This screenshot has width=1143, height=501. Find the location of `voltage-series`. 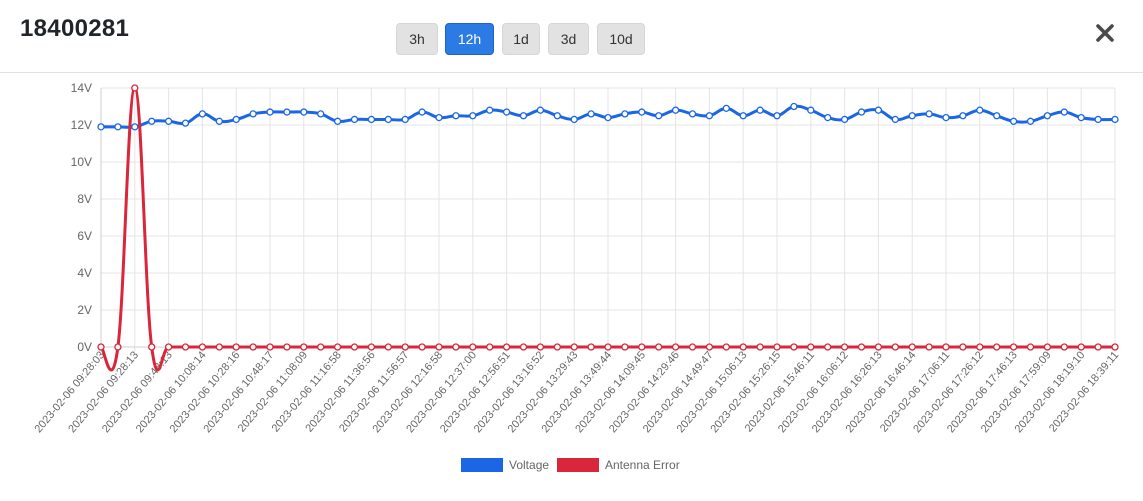

voltage-series is located at coordinates (608, 116).